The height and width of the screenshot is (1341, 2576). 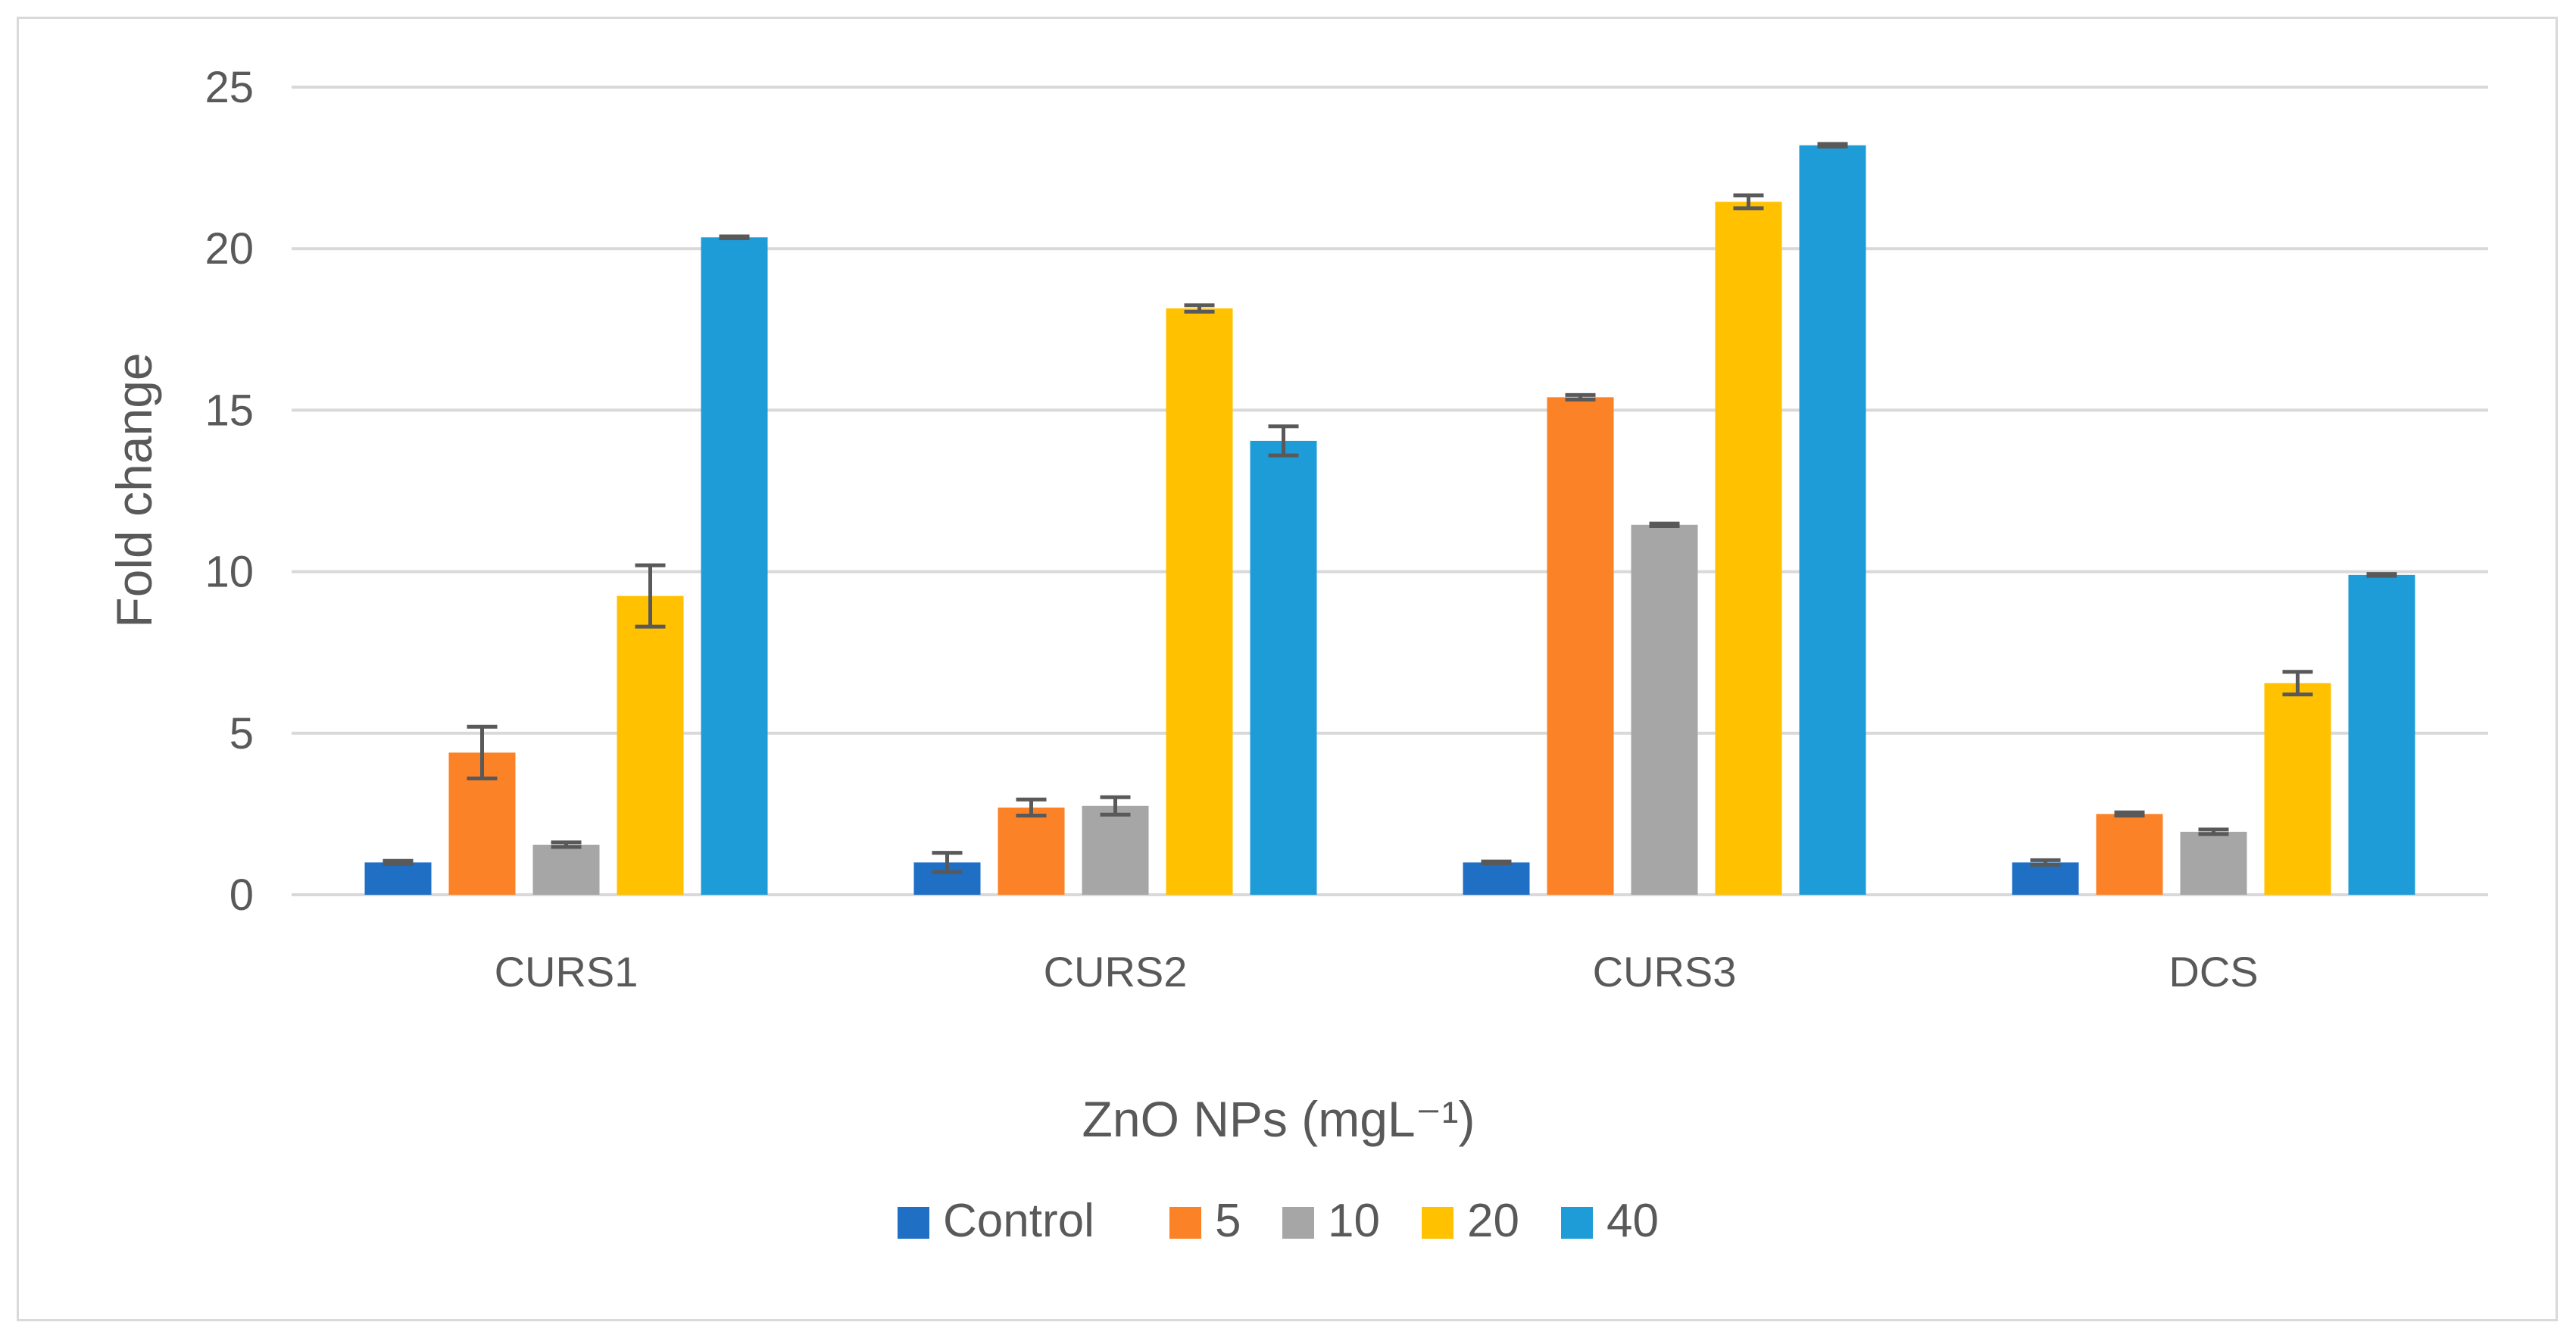 I want to click on y-tick-label: 15, so click(x=230, y=410).